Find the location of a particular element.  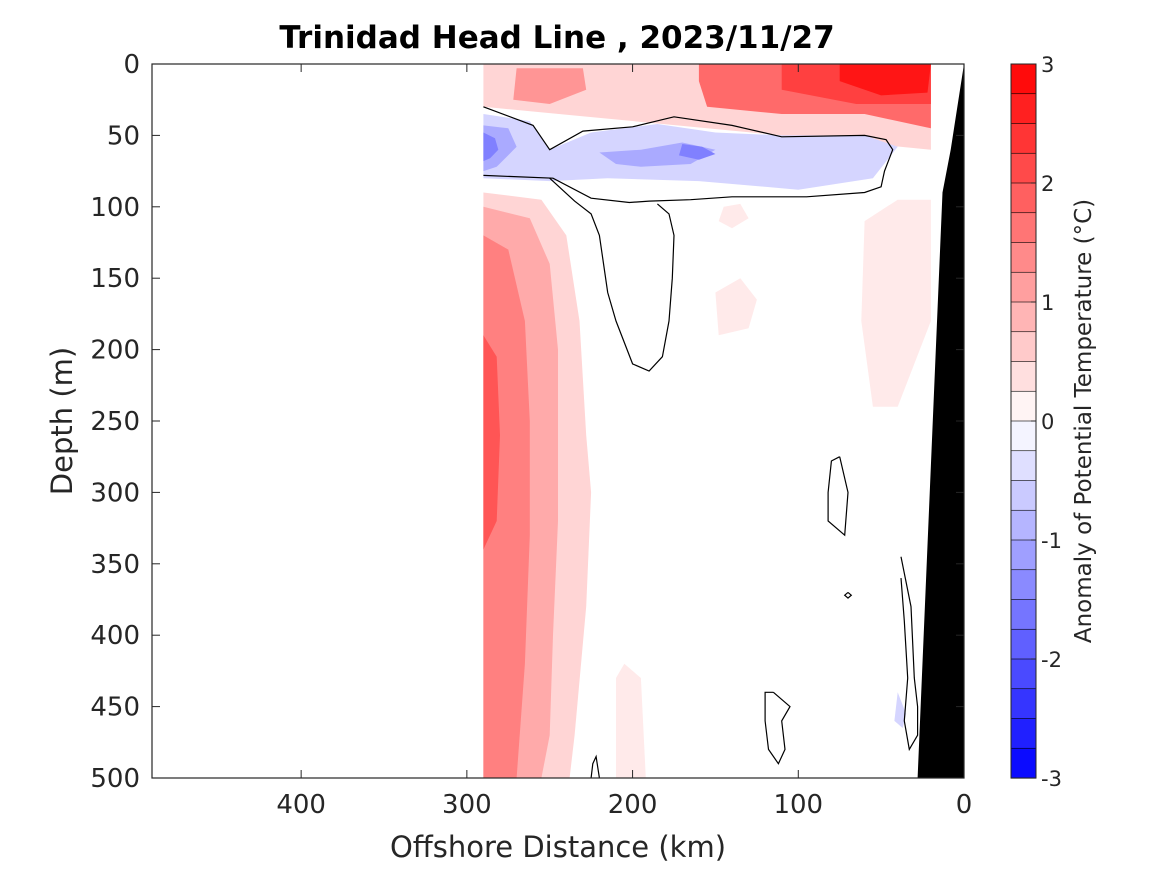

y-tick-label-6: 300 is located at coordinates (115, 493).